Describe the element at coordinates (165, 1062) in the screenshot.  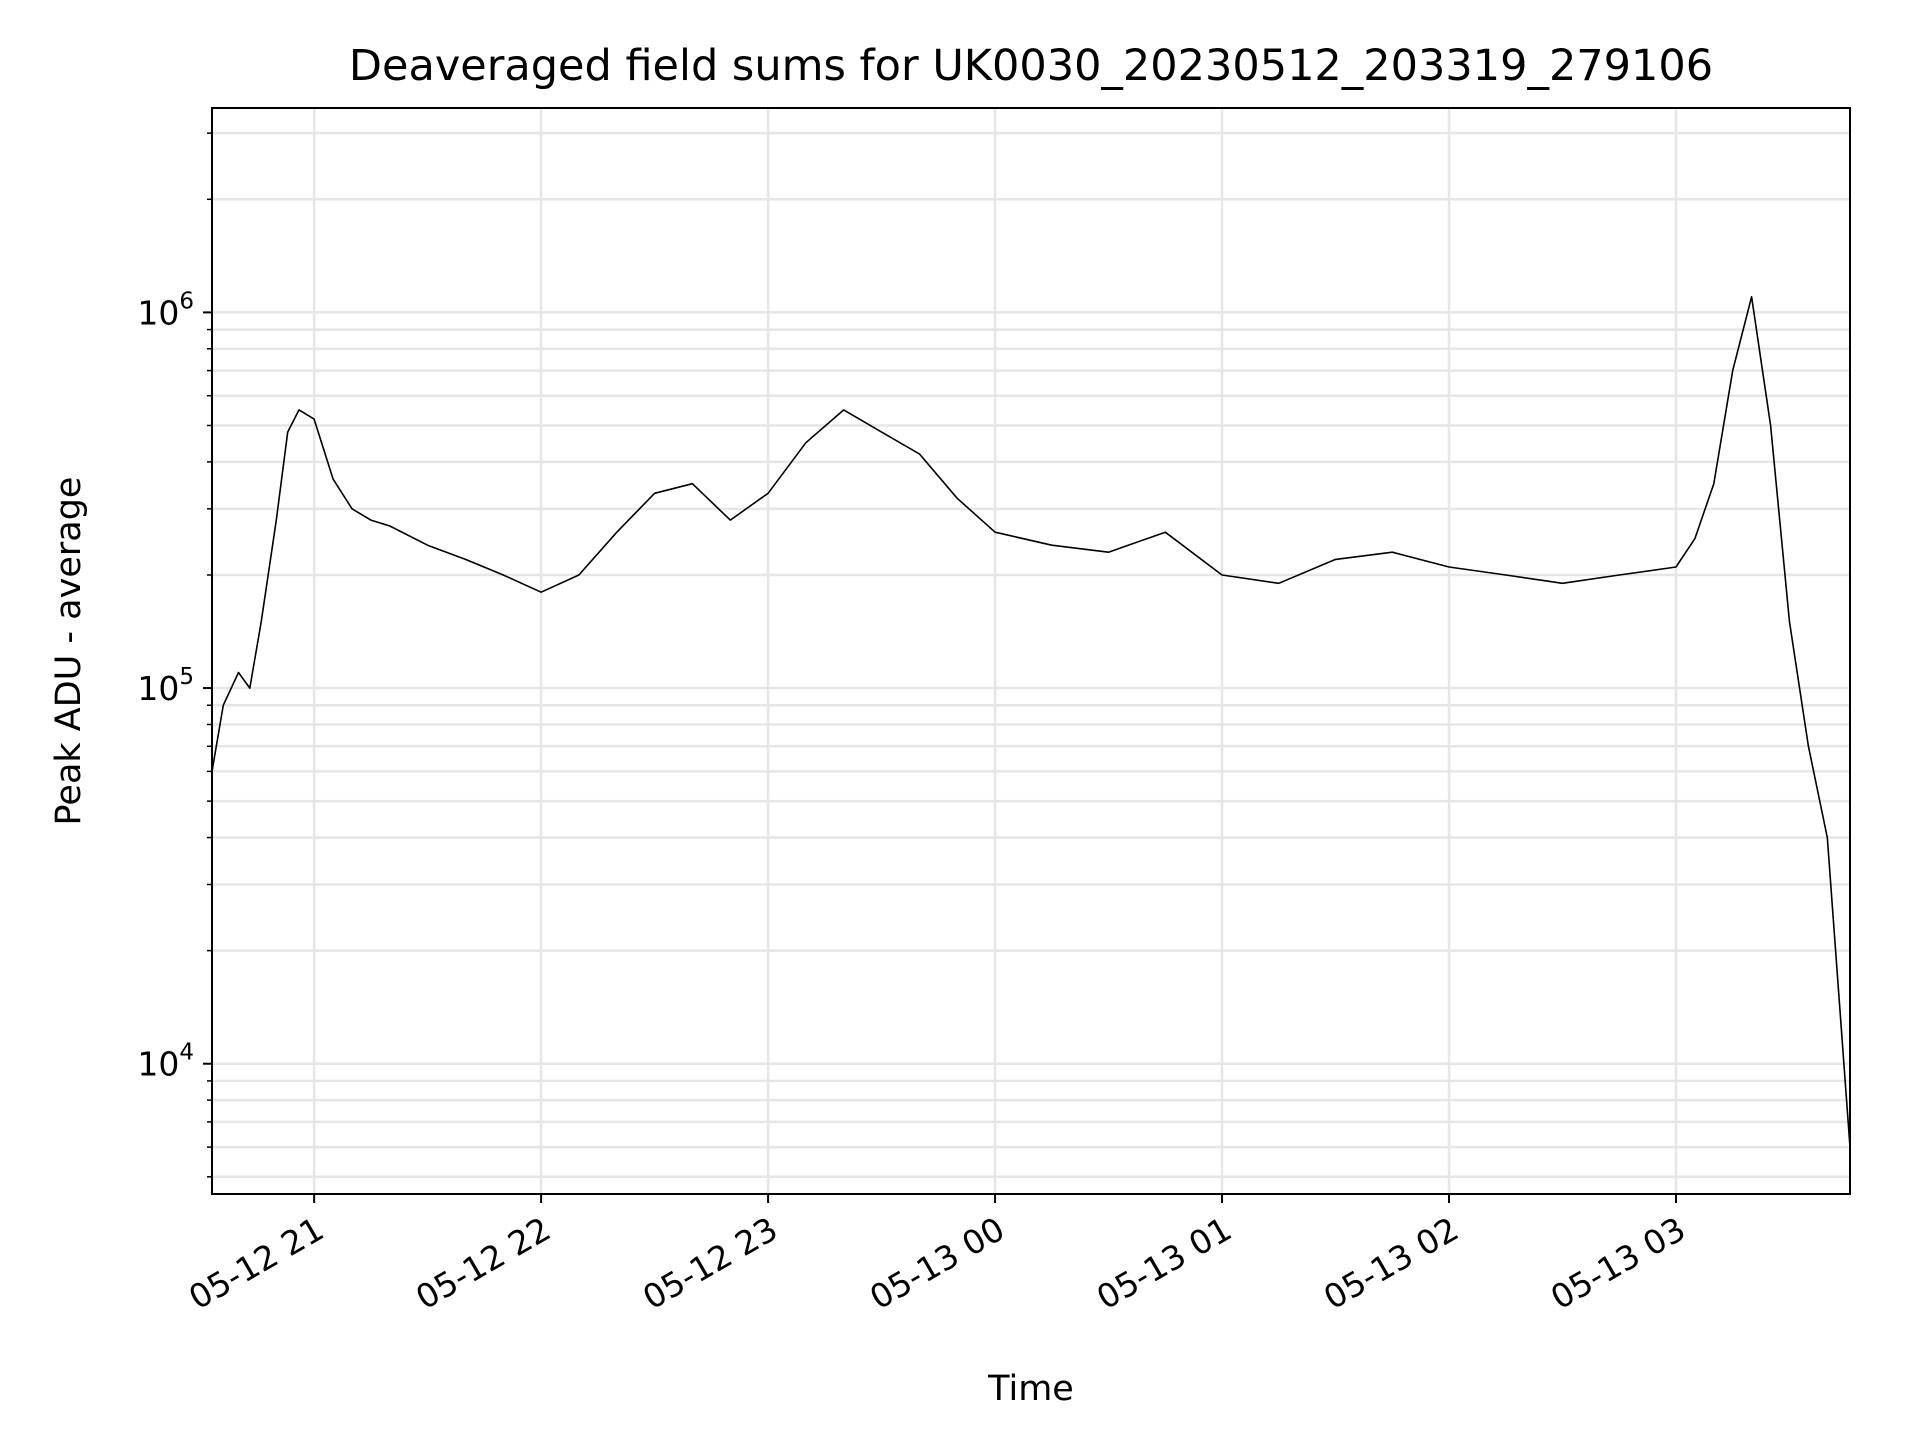
I see `y-tick-label: 10⁴` at that location.